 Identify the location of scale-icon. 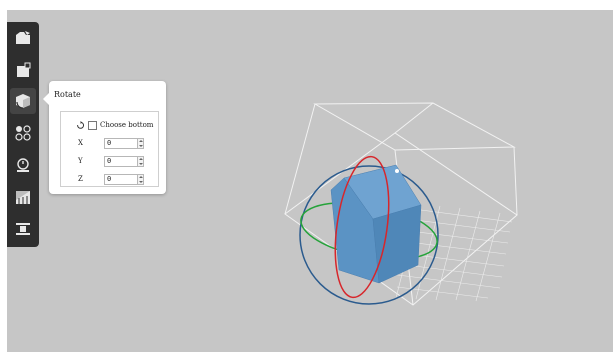
(23, 133).